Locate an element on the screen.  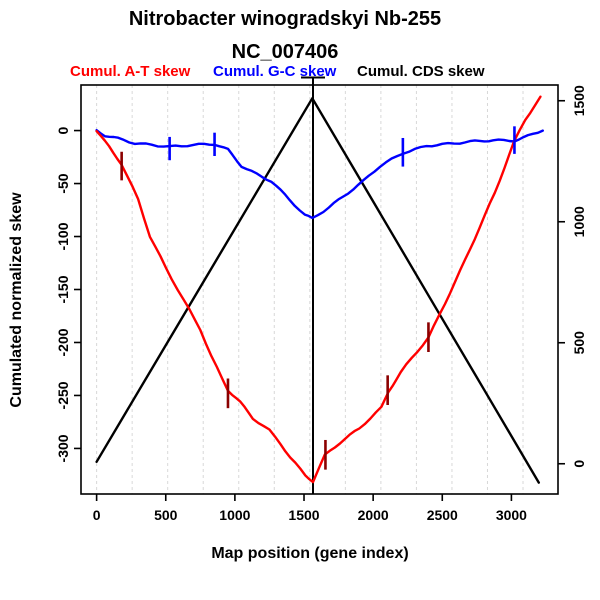
y-left-tick-label: 0 is located at coordinates (63, 130).